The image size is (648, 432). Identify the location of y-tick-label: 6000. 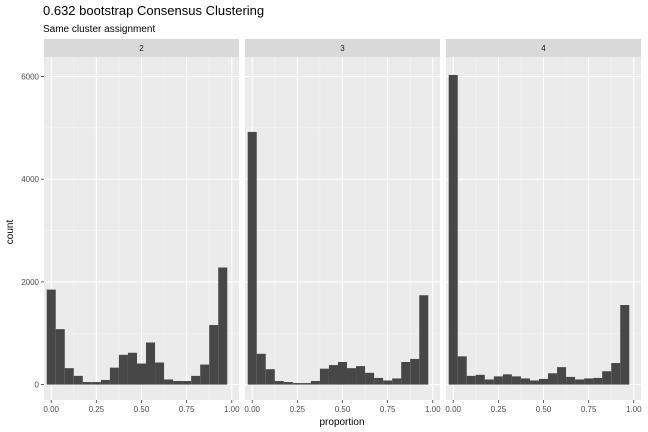
(30, 77).